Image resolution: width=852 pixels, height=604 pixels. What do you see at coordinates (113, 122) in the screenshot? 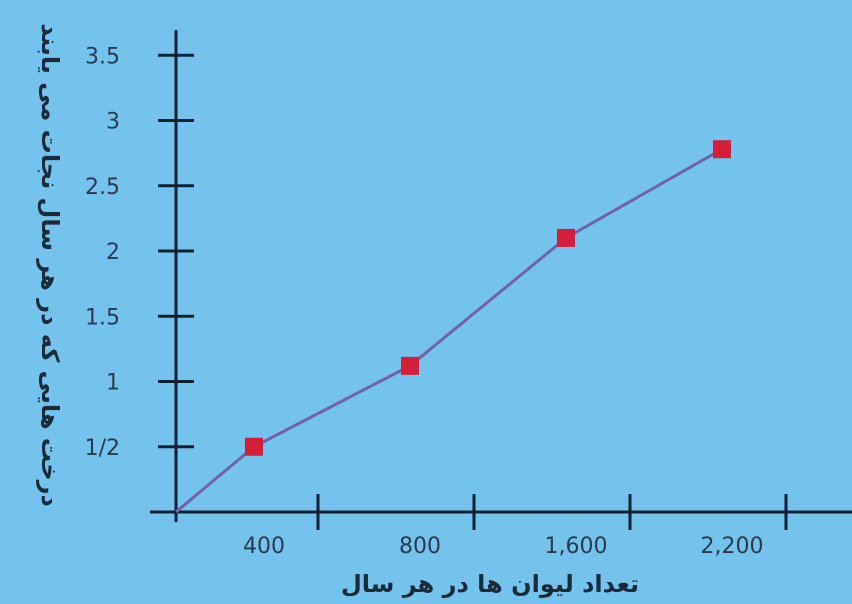
I see `y-tick-label: 3` at bounding box center [113, 122].